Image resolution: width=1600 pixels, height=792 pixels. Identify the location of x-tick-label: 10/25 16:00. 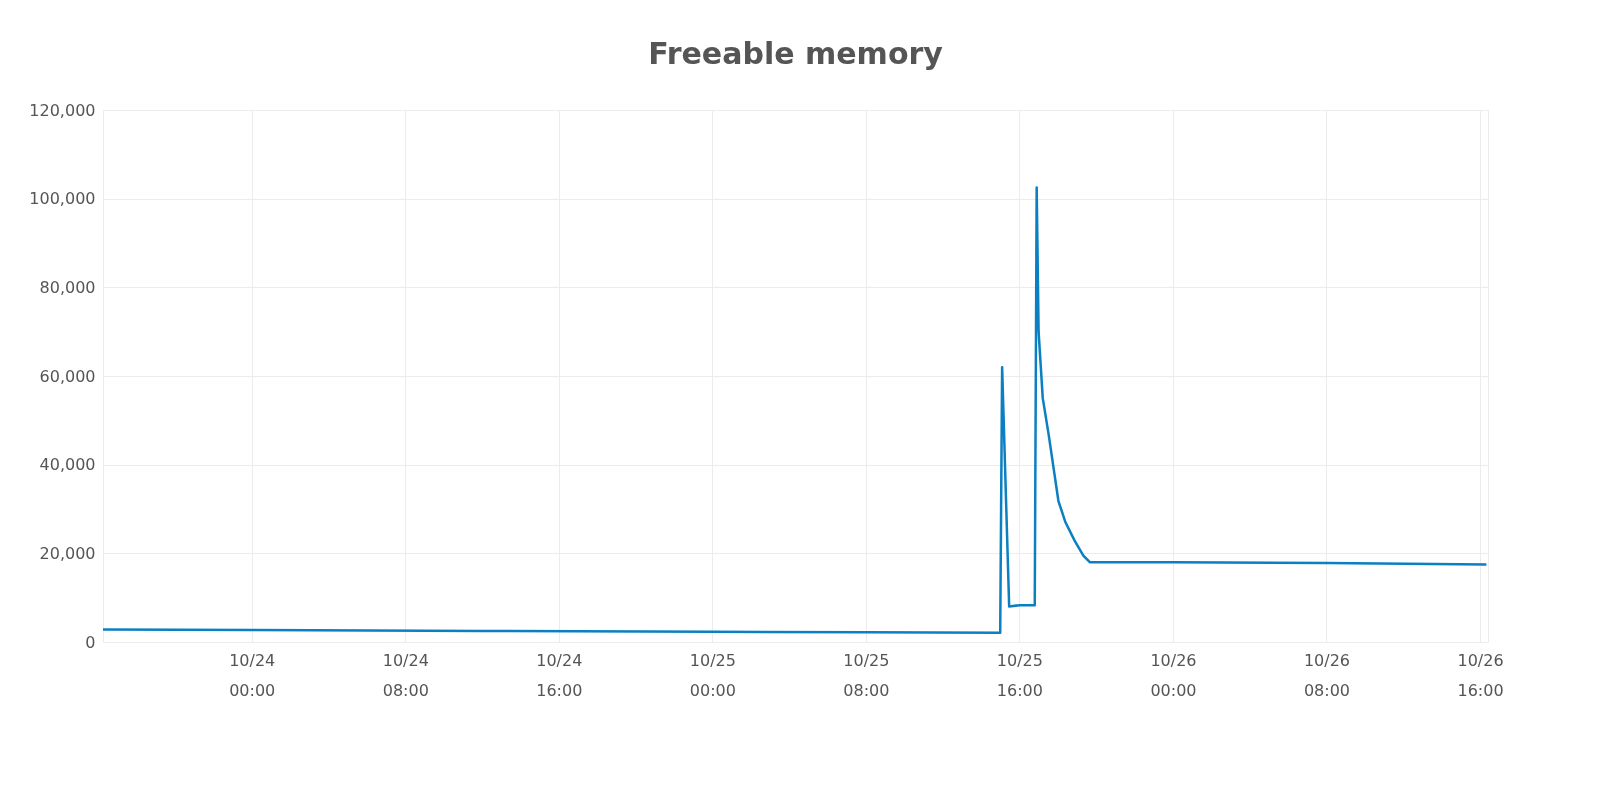
(1019, 675).